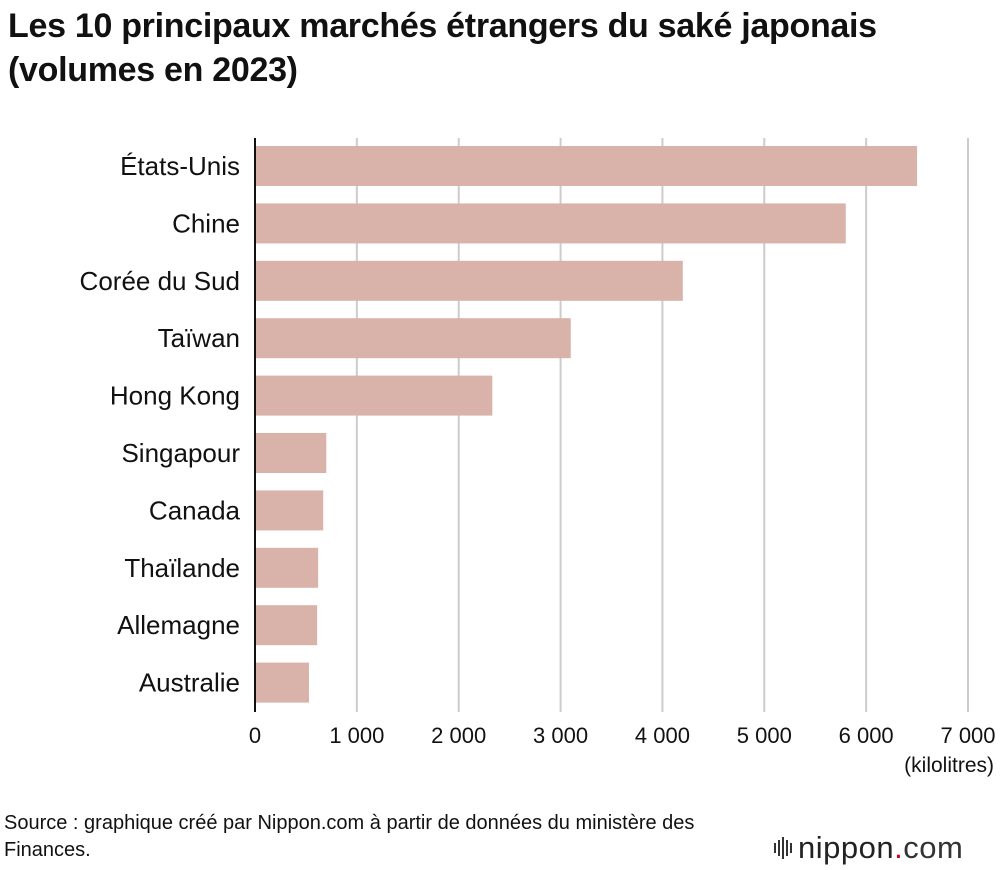  Describe the element at coordinates (206, 223) in the screenshot. I see `category-label: Chine` at that location.